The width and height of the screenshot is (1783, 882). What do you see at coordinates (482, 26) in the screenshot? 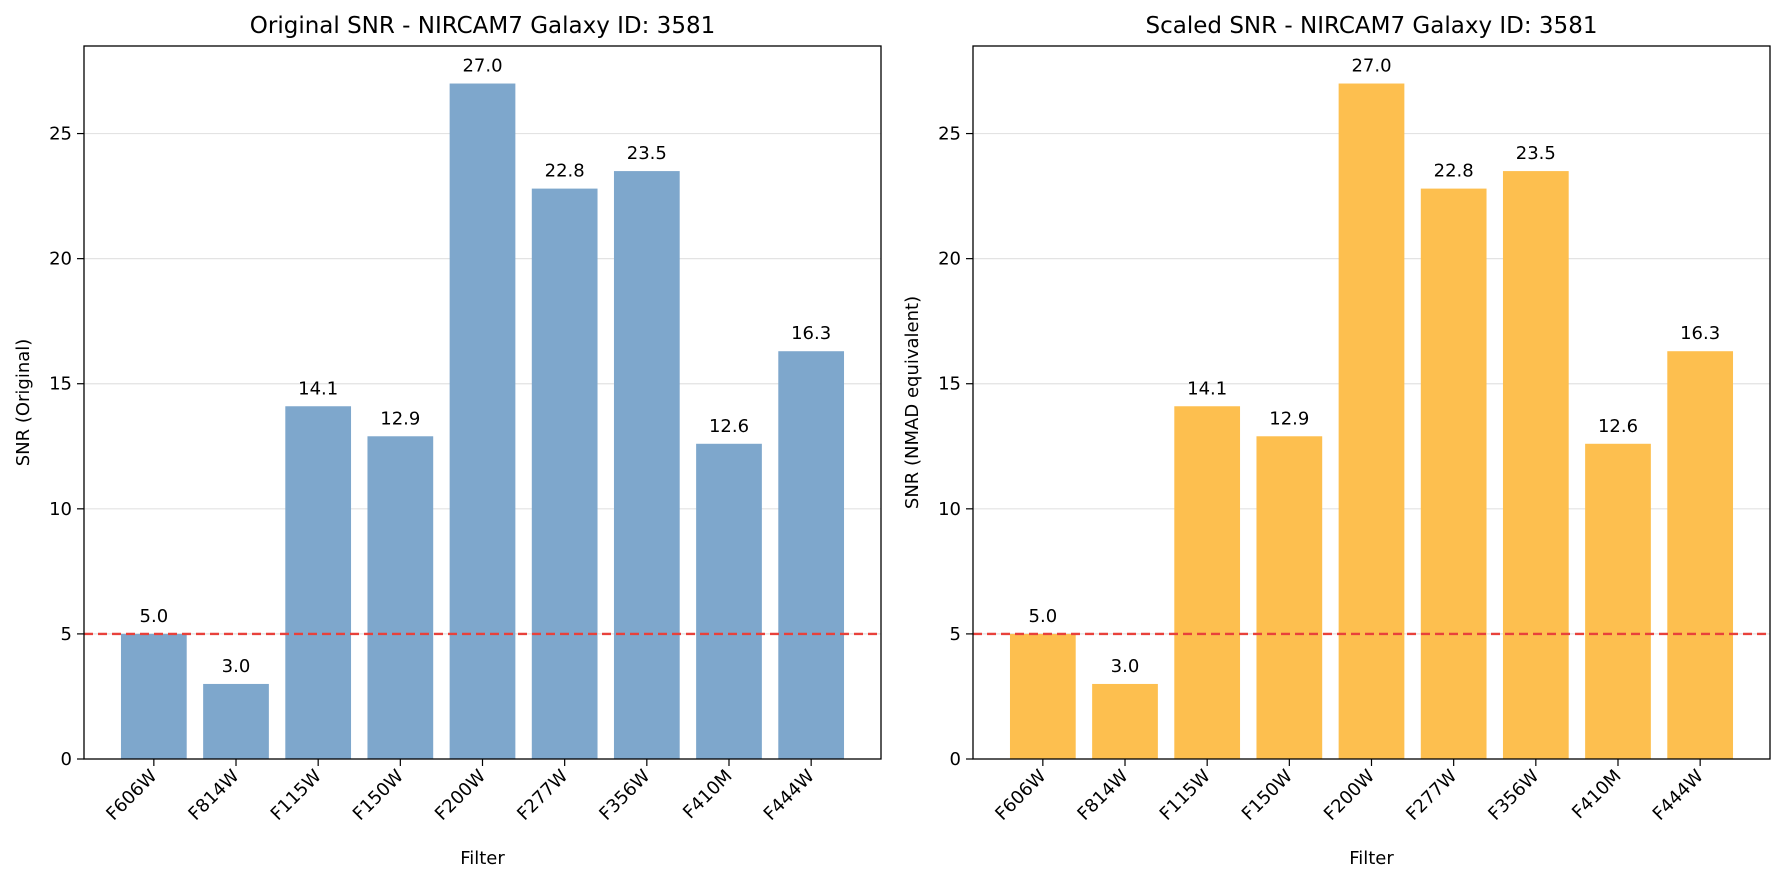
I see `chart-title: Original SNR - NIRCAM7 Galaxy ID: 3581` at bounding box center [482, 26].